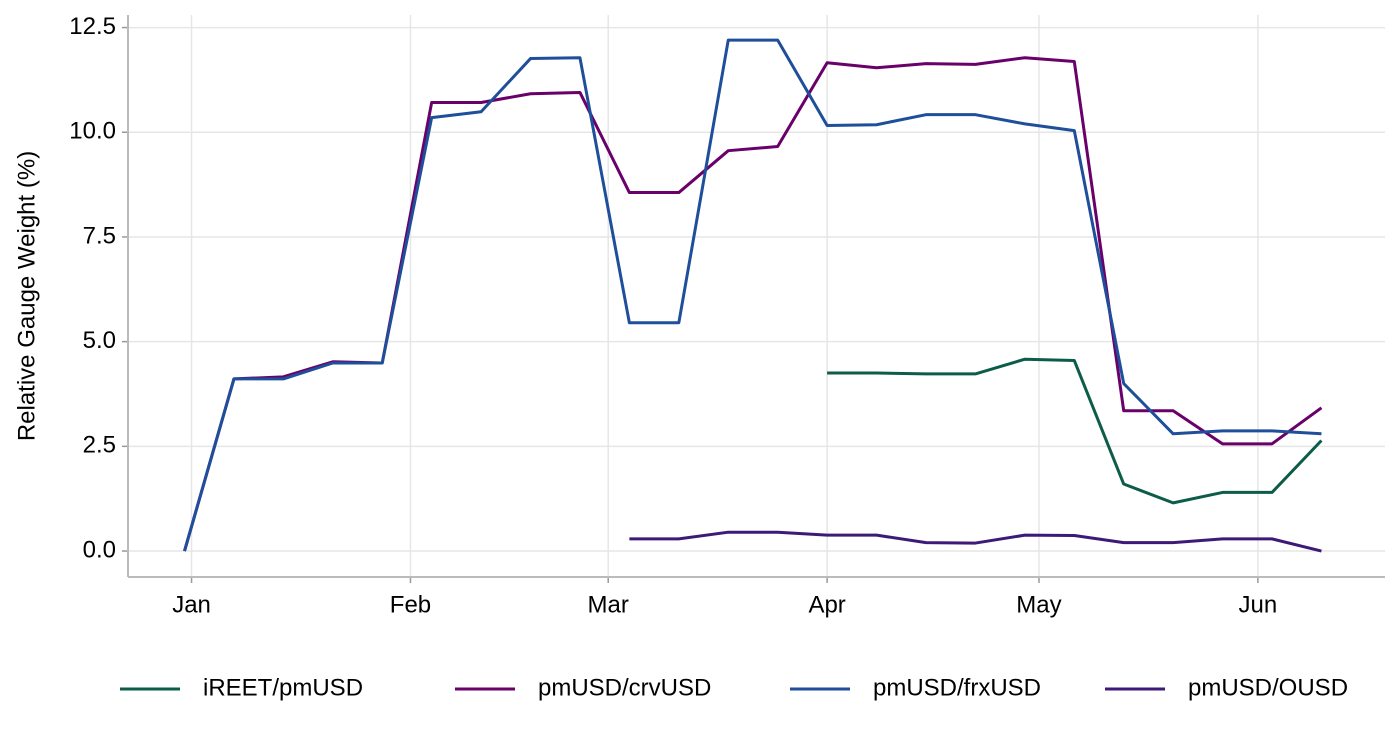  Describe the element at coordinates (1258, 604) in the screenshot. I see `x-tick-label: Jun` at that location.